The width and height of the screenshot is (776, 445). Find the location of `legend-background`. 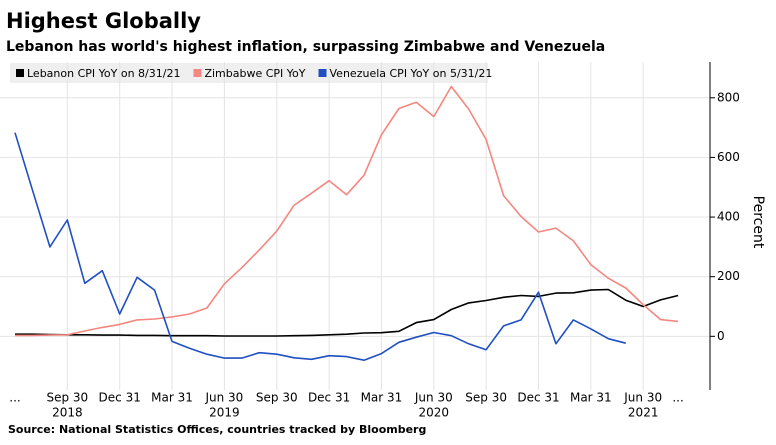

legend-background is located at coordinates (249, 73).